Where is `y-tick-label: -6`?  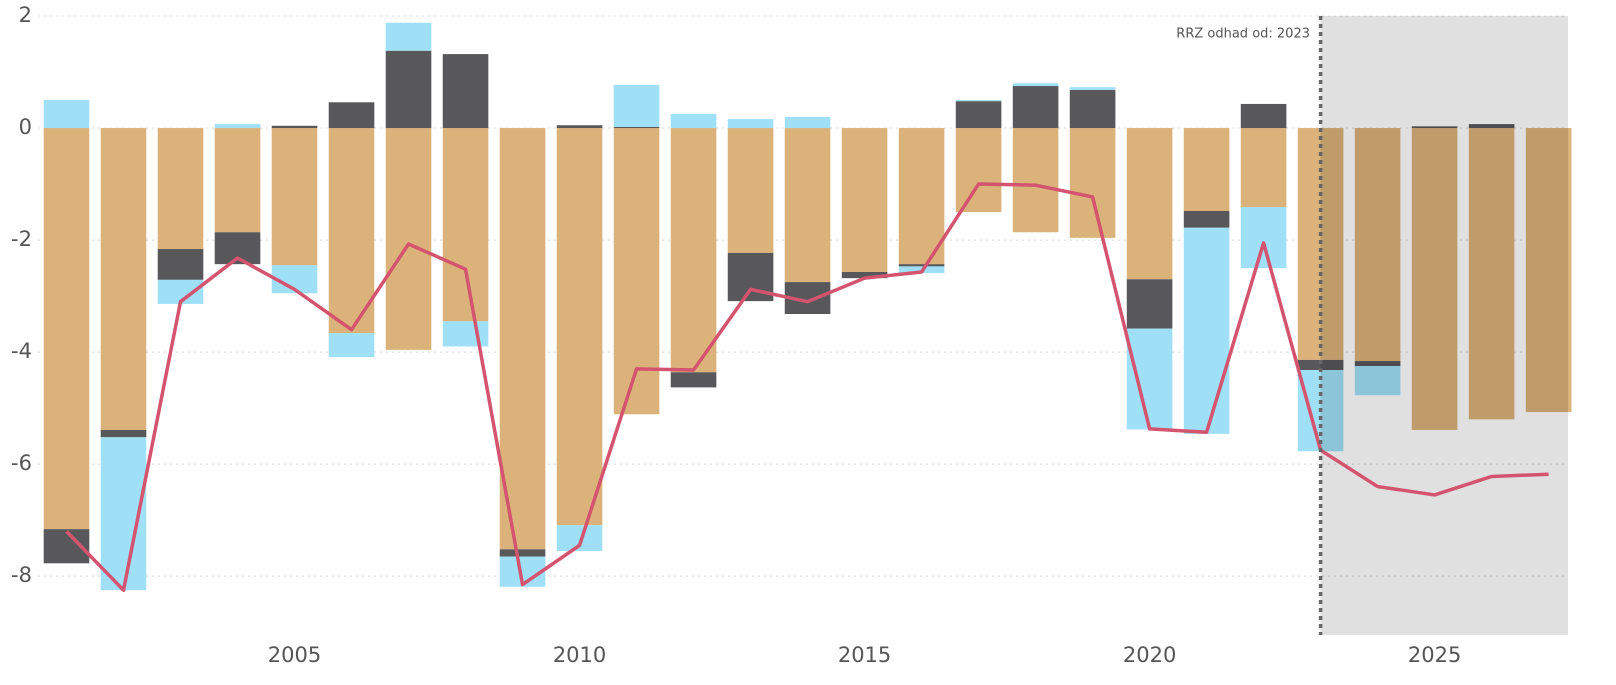
y-tick-label: -6 is located at coordinates (21, 463).